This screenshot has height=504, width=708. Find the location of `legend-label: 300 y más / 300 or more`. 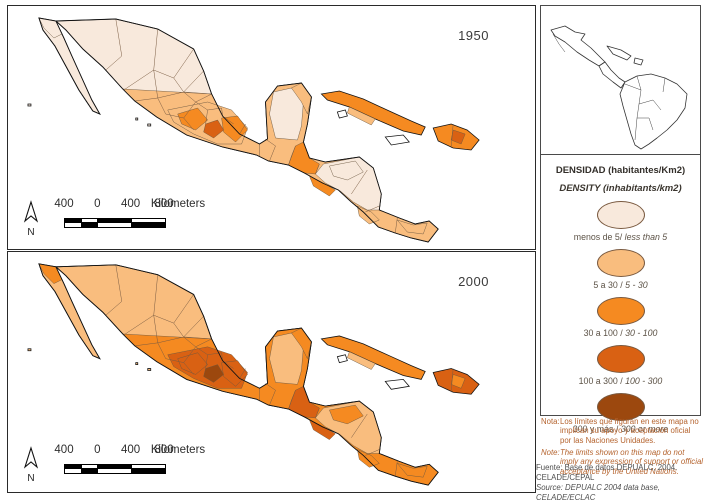

legend-label: 300 y más / 300 or more is located at coordinates (620, 429).